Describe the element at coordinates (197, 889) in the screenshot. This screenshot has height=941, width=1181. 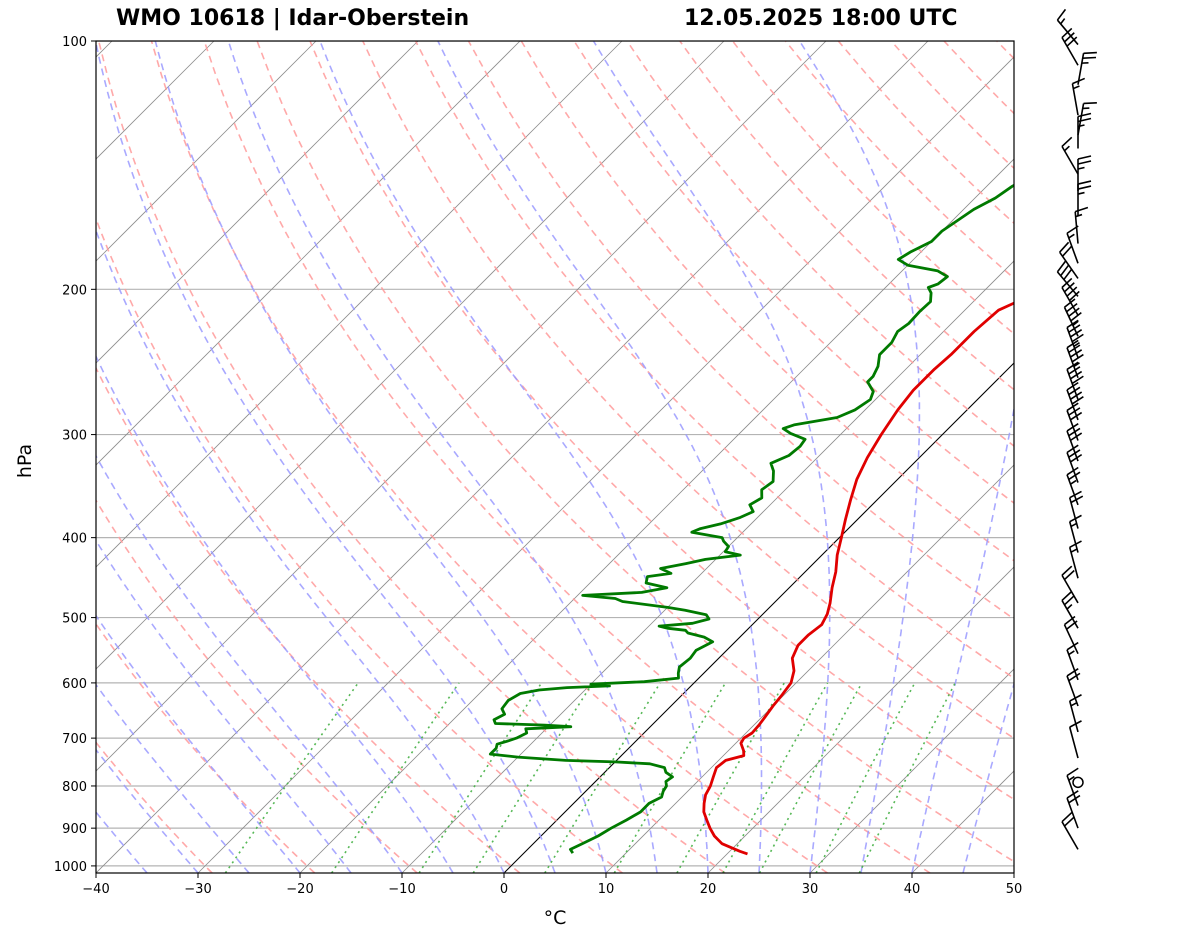
I see `x-tick-label: −30` at that location.